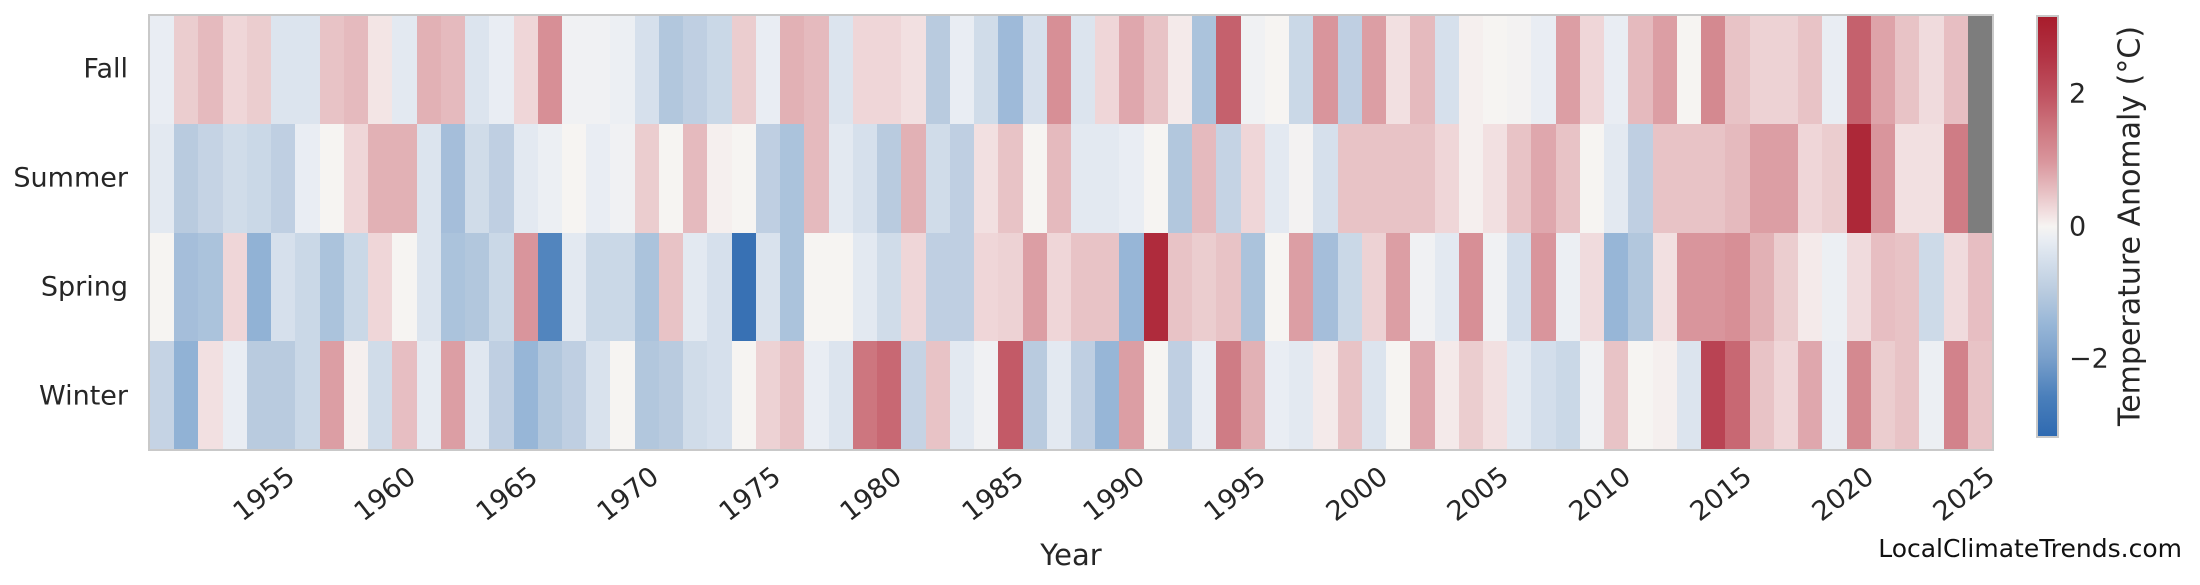 The image size is (2200, 585). What do you see at coordinates (1964, 494) in the screenshot?
I see `x-tick-label: 2025` at bounding box center [1964, 494].